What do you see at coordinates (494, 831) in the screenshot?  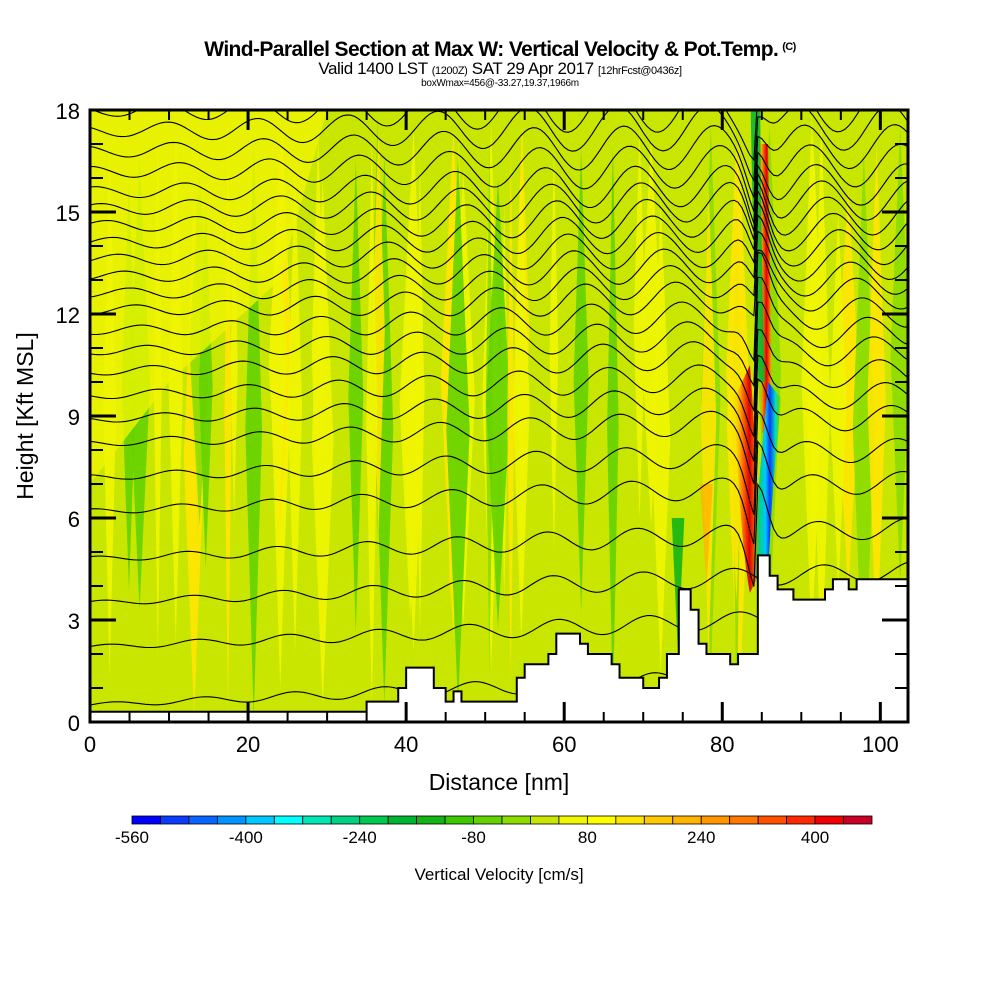 I see `colorbar: -560 -400 -240 -80 80 240 400` at bounding box center [494, 831].